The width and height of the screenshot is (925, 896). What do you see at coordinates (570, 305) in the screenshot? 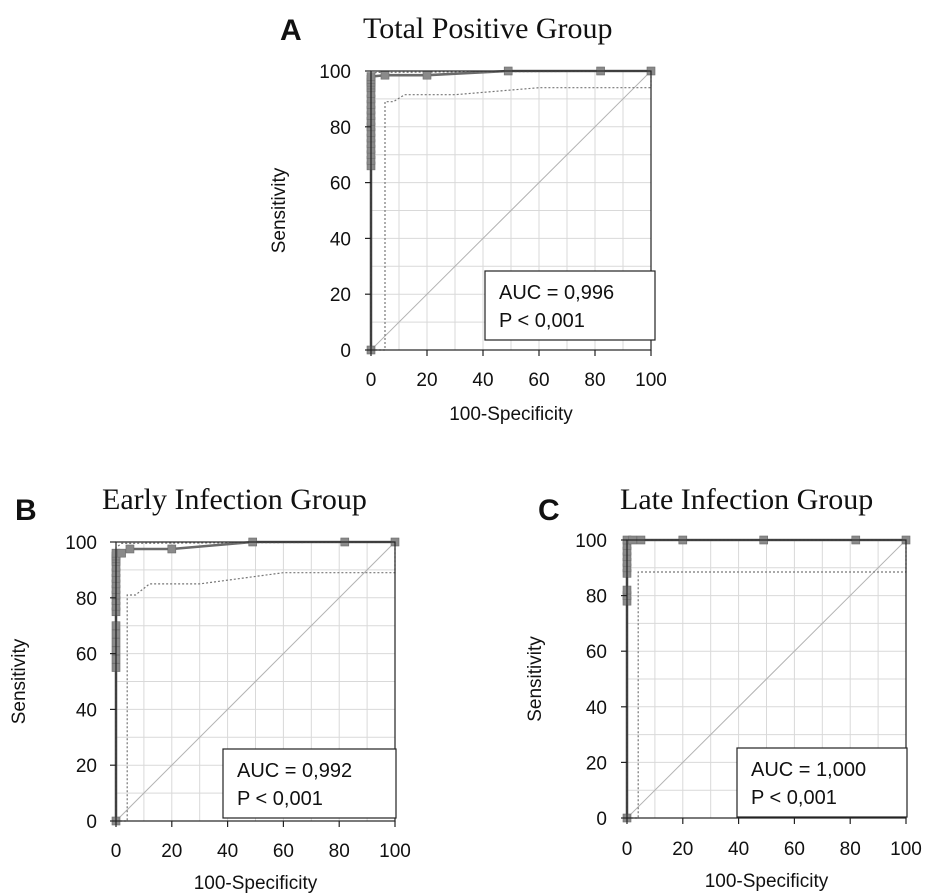
I see `panel-a-stats-box` at bounding box center [570, 305].